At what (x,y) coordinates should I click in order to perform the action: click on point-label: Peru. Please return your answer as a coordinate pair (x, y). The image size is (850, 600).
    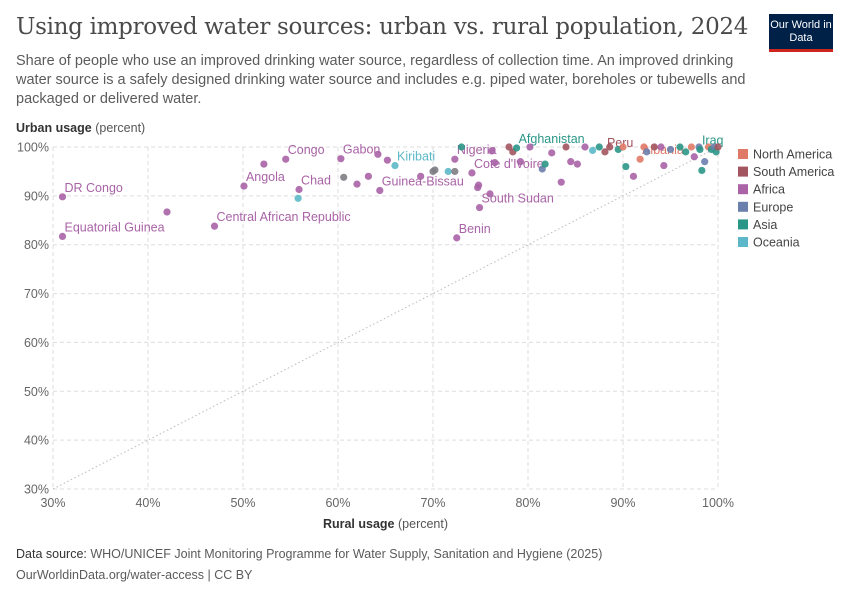
    Looking at the image, I should click on (620, 143).